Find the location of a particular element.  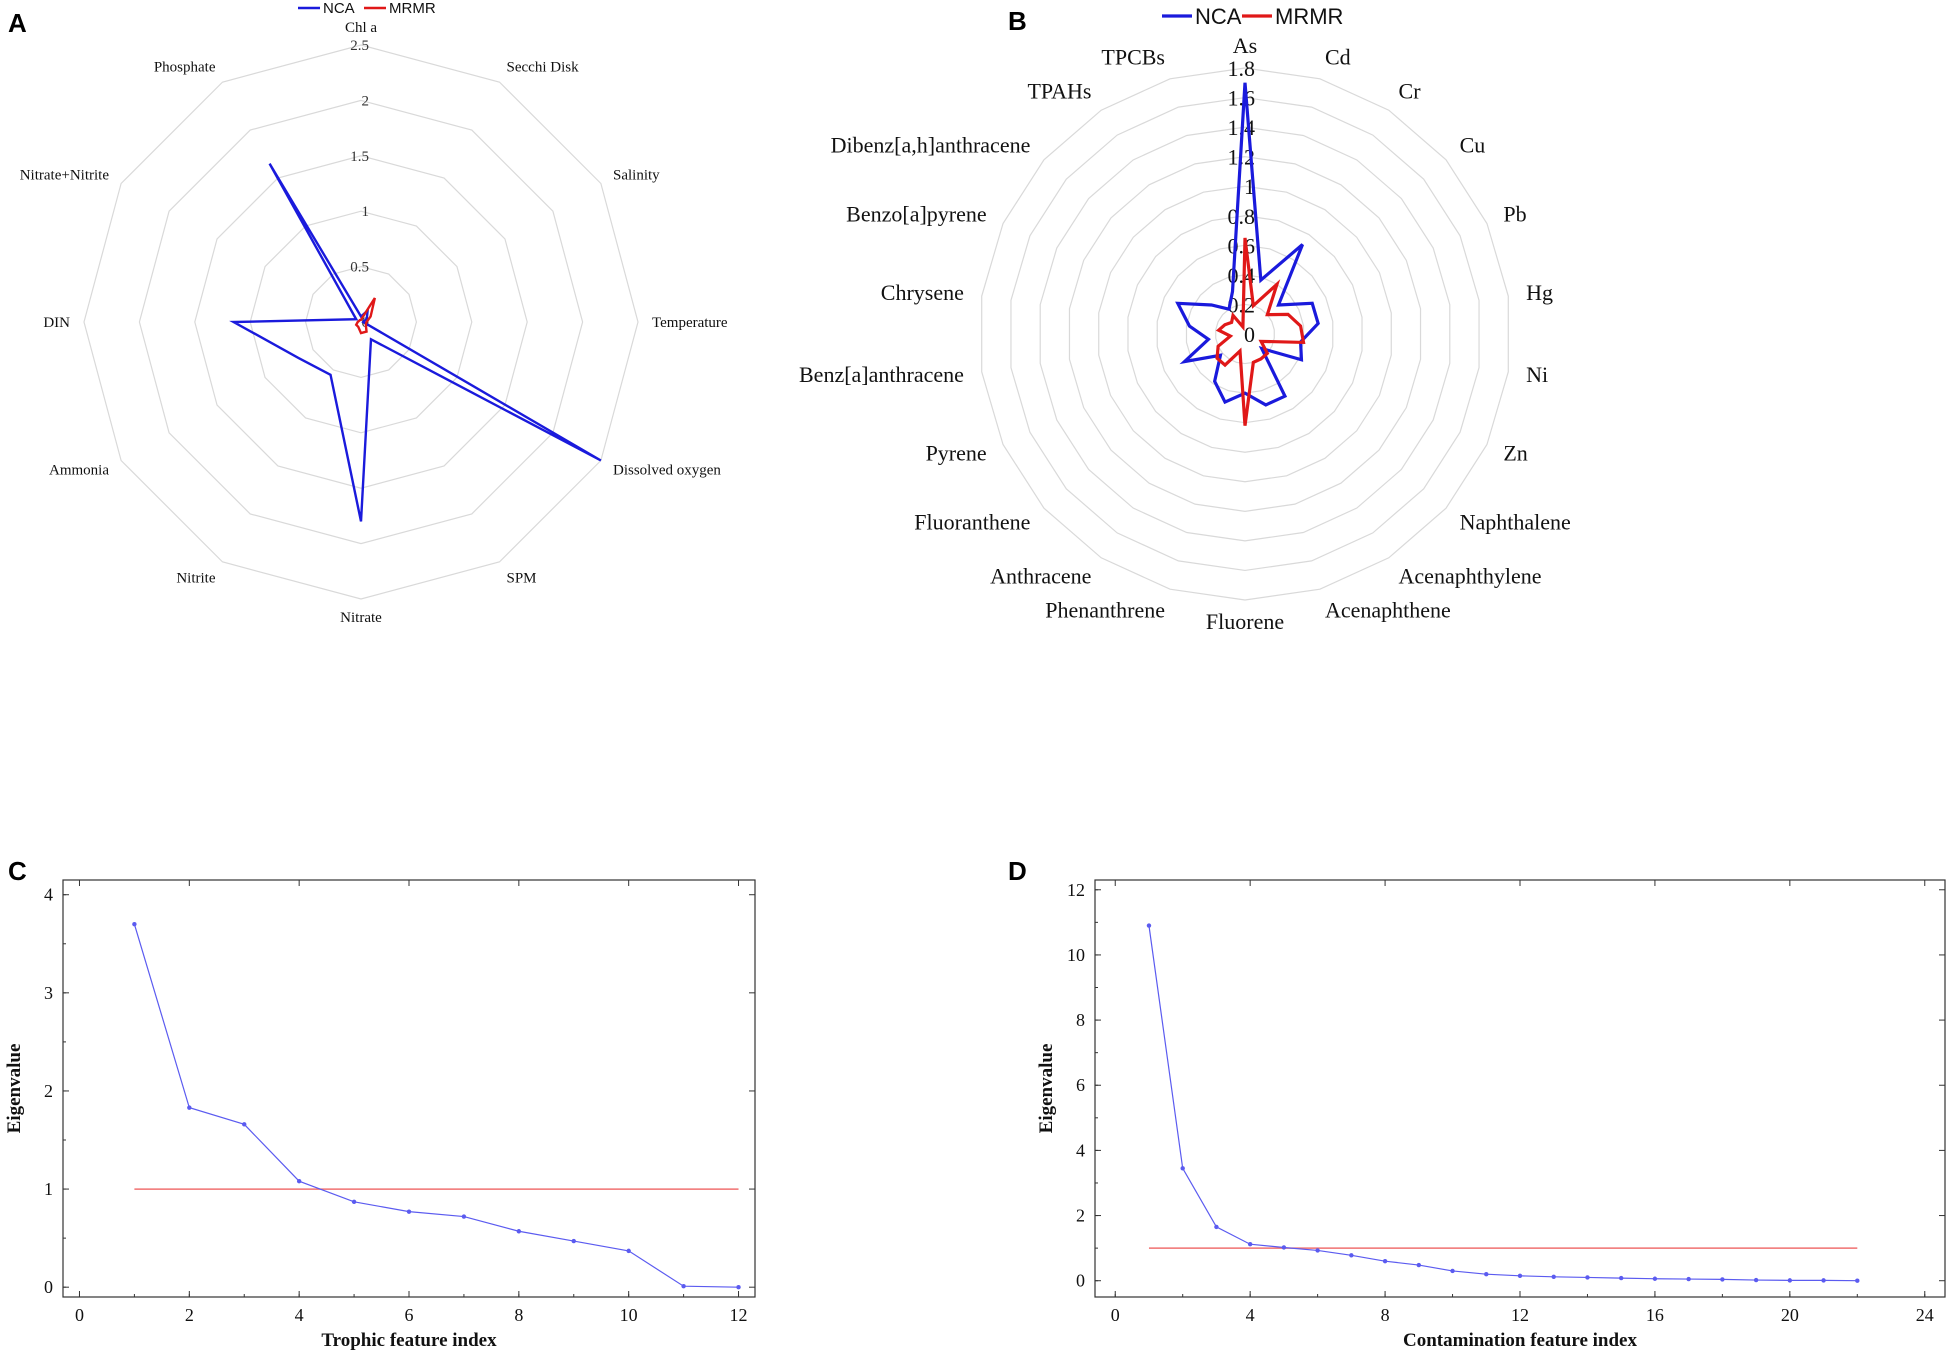

axis-label-pb: Pb is located at coordinates (1514, 213).